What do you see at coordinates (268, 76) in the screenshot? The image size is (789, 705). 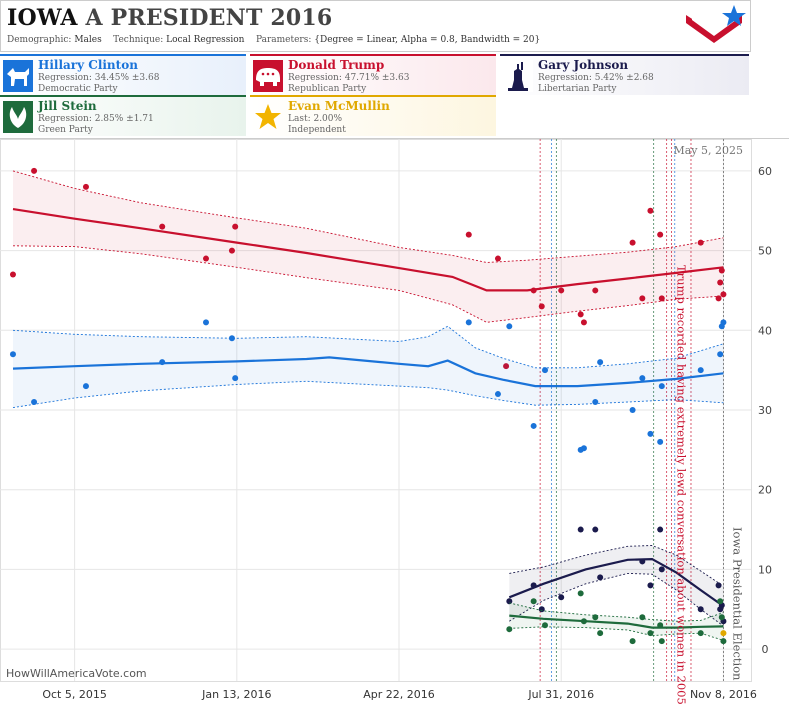 I see `elephant-icon` at bounding box center [268, 76].